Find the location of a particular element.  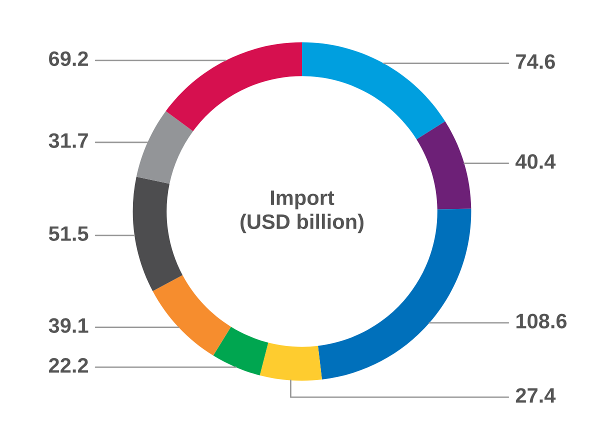

data-label: 39.1 is located at coordinates (68, 325).